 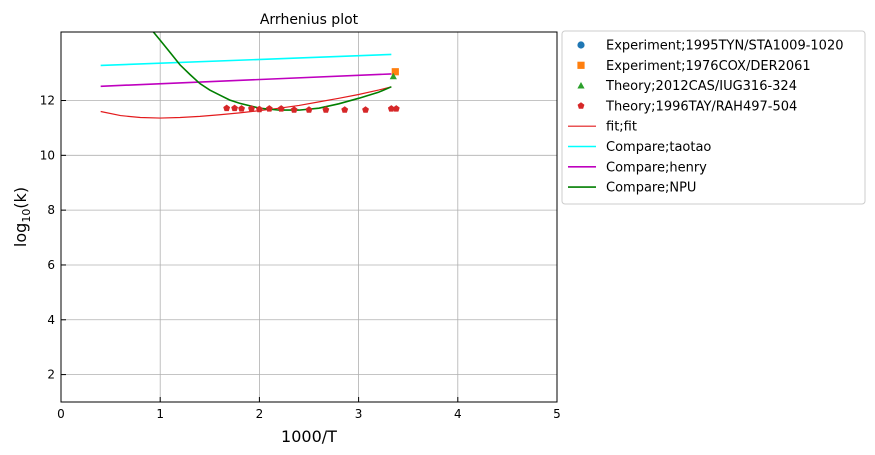 I want to click on y-axis-label-tail: (k), so click(x=20, y=198).